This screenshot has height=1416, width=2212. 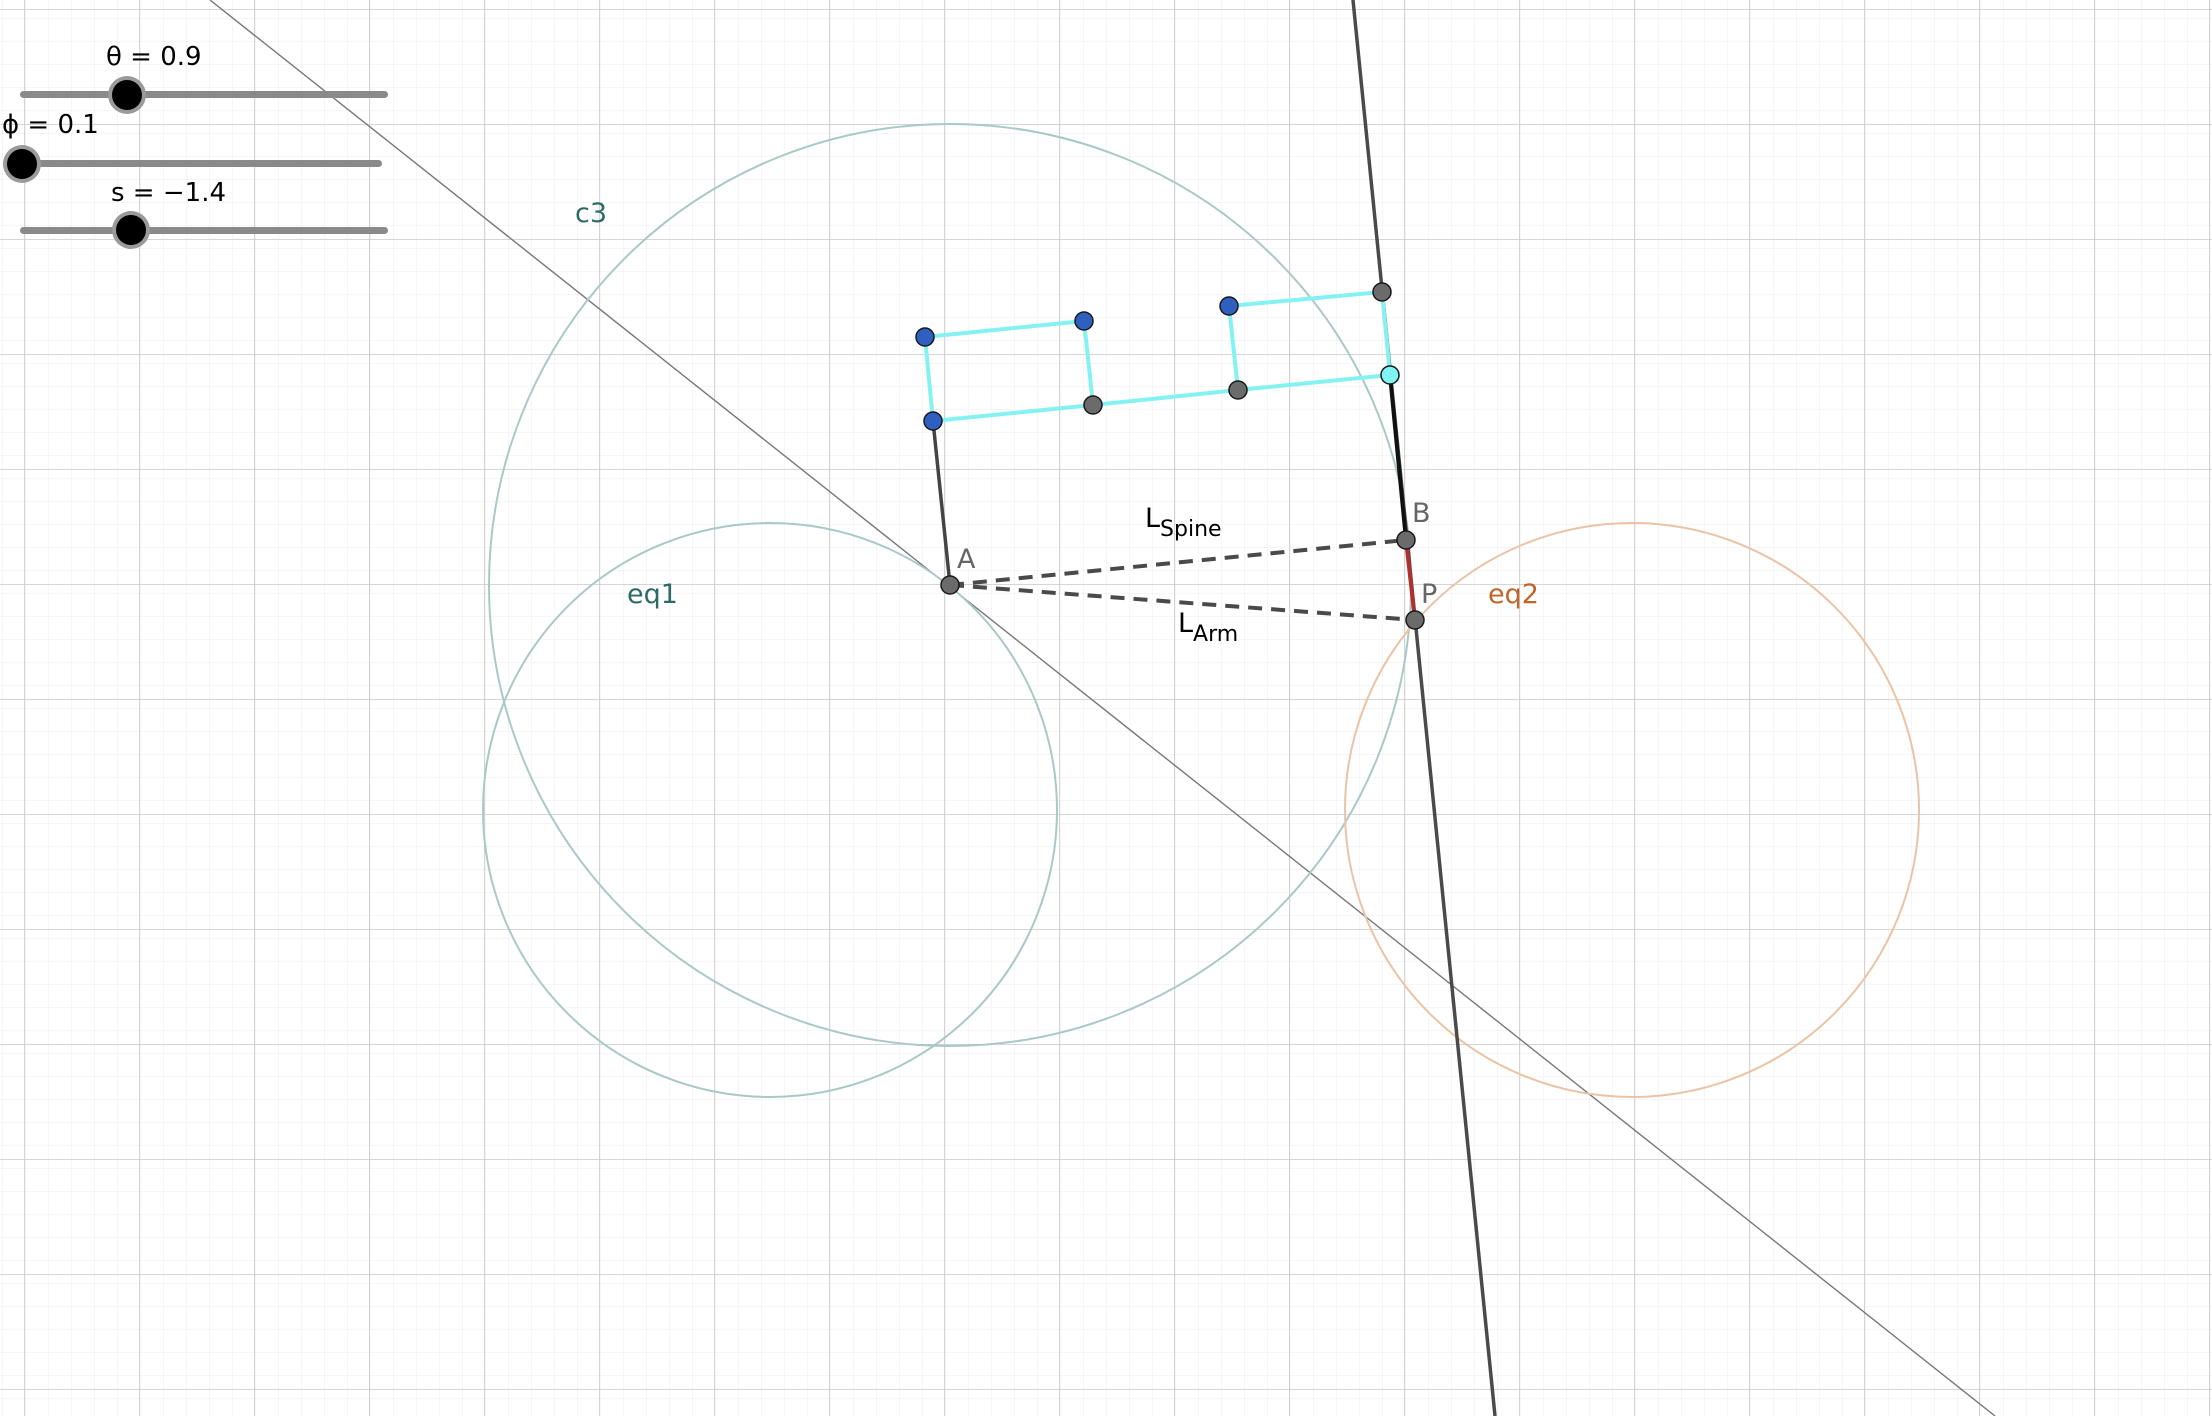 What do you see at coordinates (770, 810) in the screenshot?
I see `circle-eq1` at bounding box center [770, 810].